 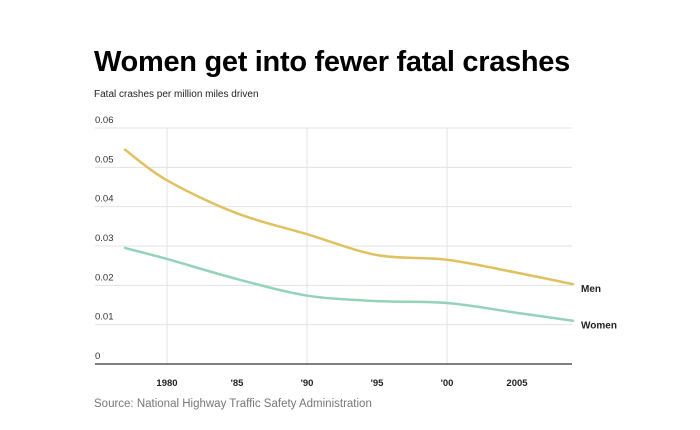 What do you see at coordinates (599, 326) in the screenshot?
I see `series-label-women: Women` at bounding box center [599, 326].